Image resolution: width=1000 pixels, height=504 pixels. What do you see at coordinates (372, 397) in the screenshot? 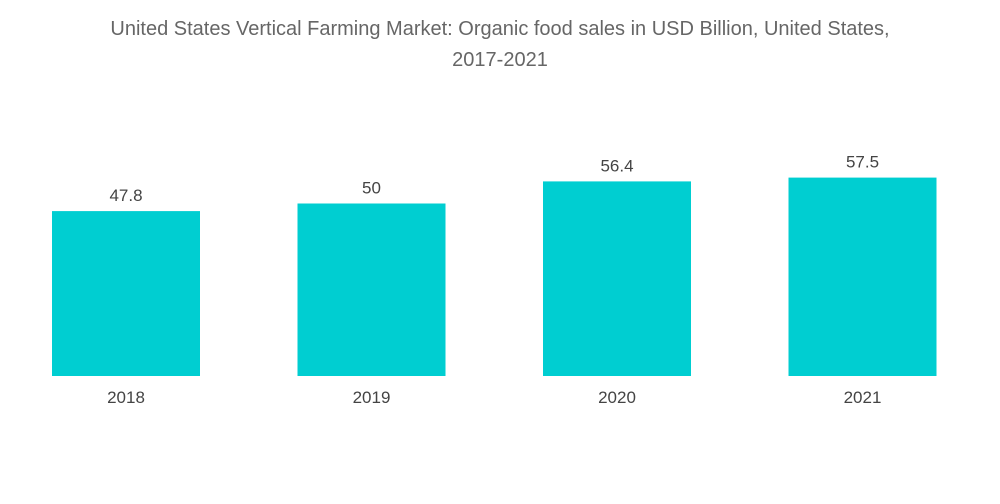
I see `x-tick-label-2019: 2019` at bounding box center [372, 397].